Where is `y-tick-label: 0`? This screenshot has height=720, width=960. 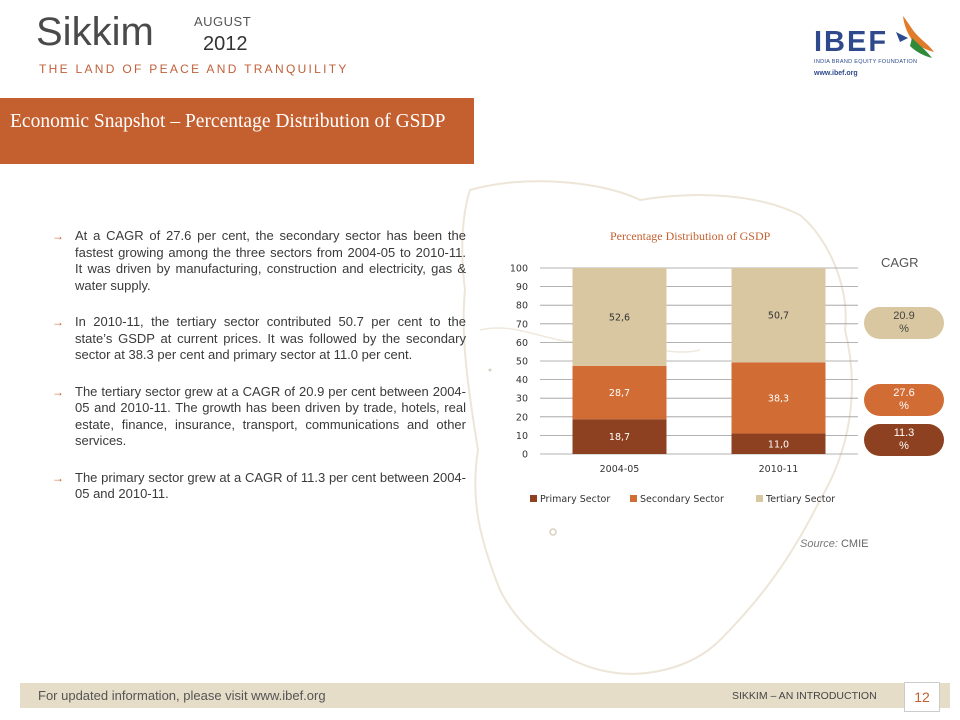
y-tick-label: 0 is located at coordinates (525, 455).